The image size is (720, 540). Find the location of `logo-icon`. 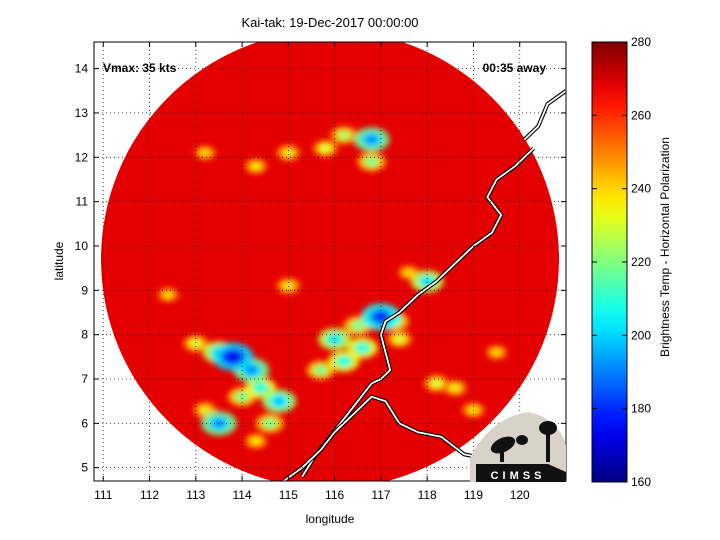

logo-icon is located at coordinates (521, 451).